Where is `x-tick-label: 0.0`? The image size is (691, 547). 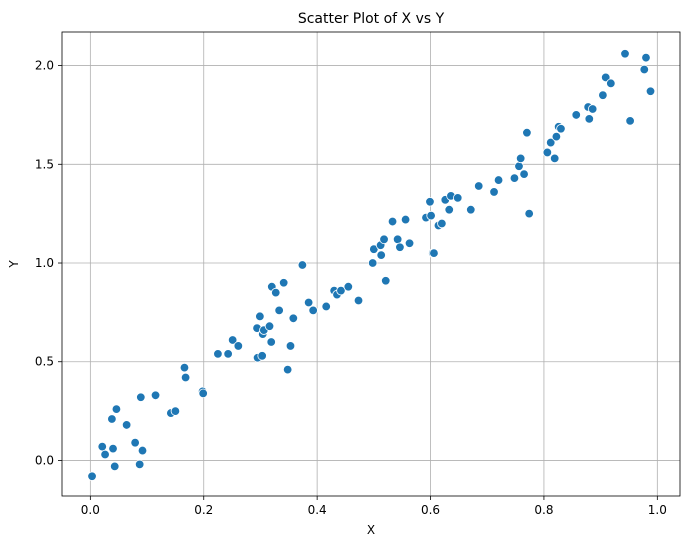 x-tick-label: 0.0 is located at coordinates (90, 510).